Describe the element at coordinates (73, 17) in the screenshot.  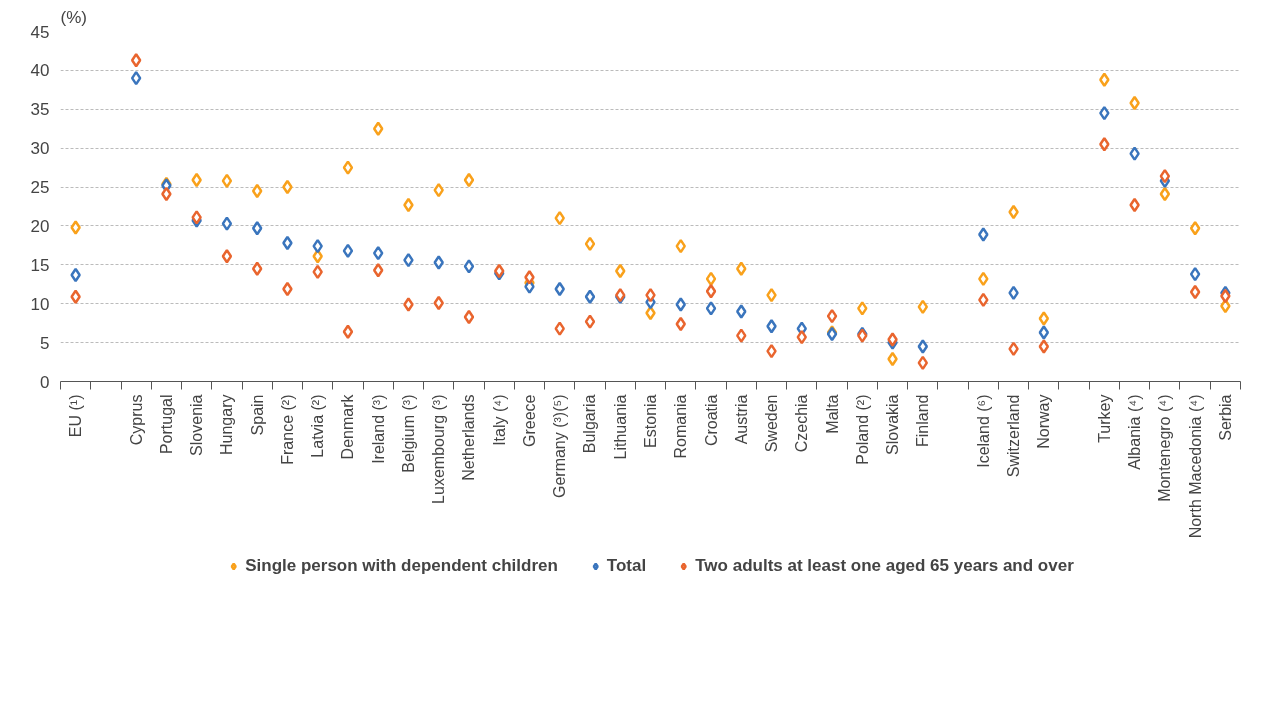
I see `y-axis-title: (%)` at that location.